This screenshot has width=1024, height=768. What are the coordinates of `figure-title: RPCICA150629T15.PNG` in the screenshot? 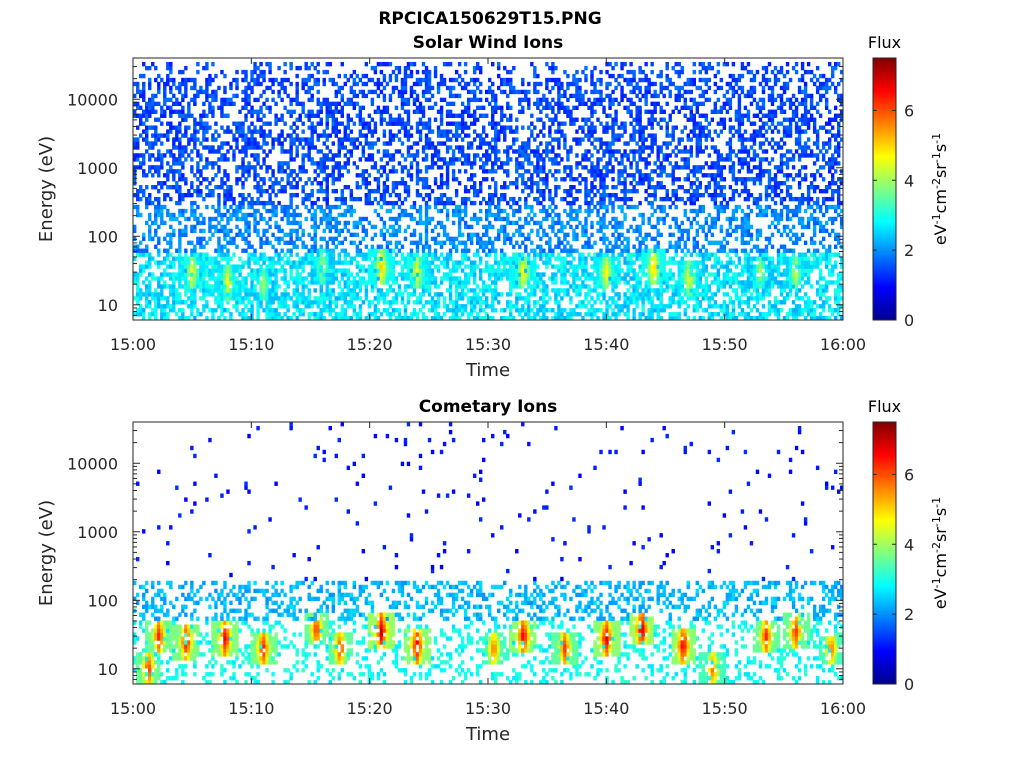 It's located at (489, 19).